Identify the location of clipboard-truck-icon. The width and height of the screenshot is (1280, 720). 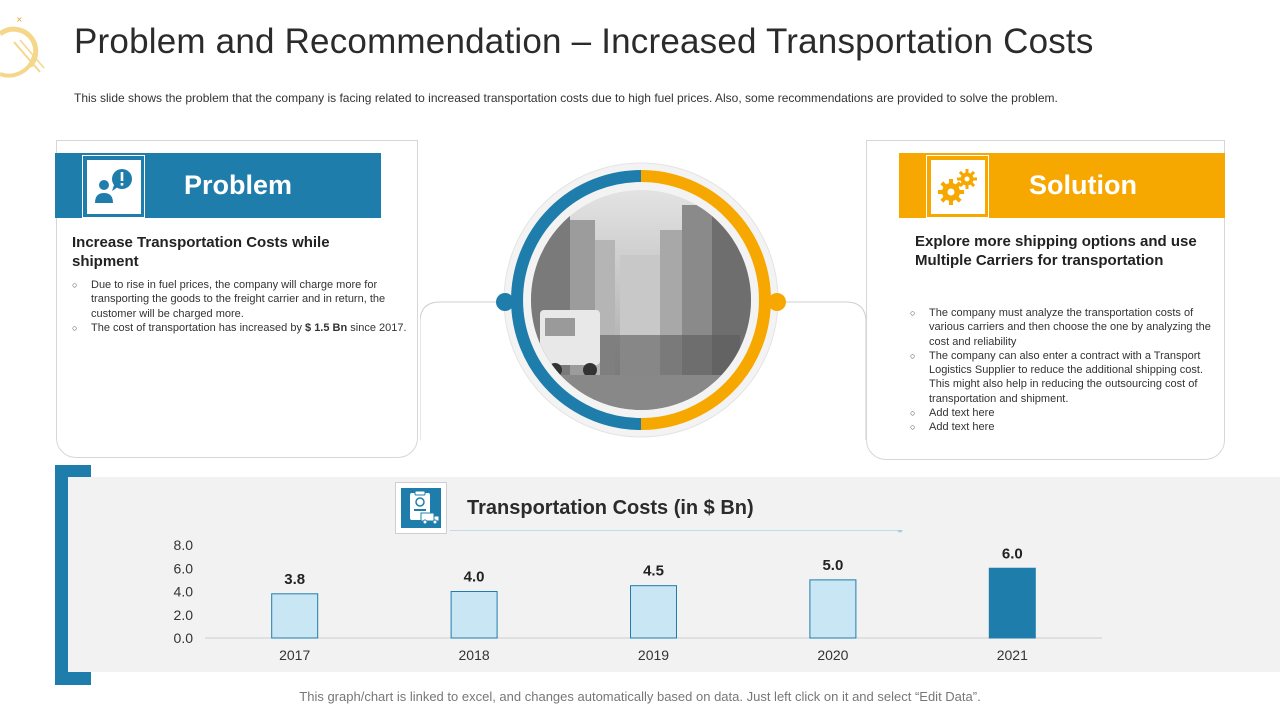
(421, 508).